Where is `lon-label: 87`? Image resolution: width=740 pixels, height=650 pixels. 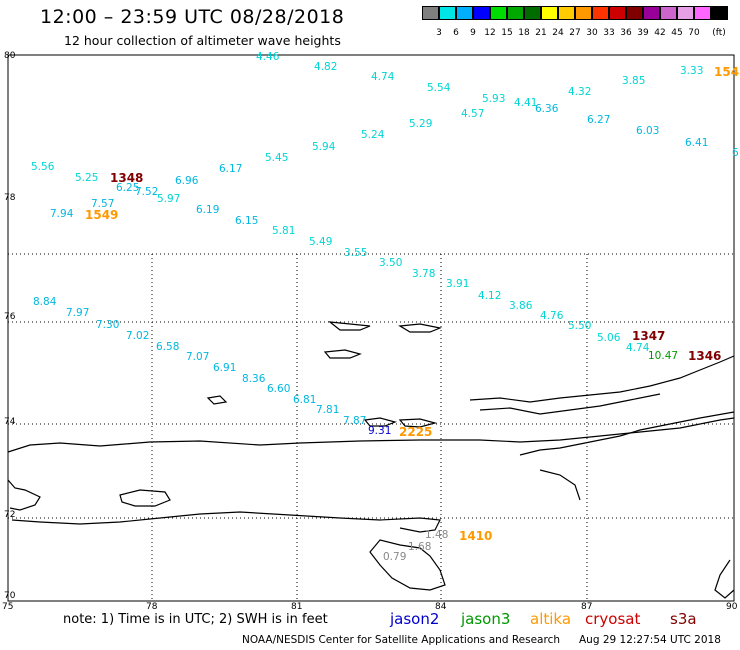
lon-label: 87 is located at coordinates (587, 607).